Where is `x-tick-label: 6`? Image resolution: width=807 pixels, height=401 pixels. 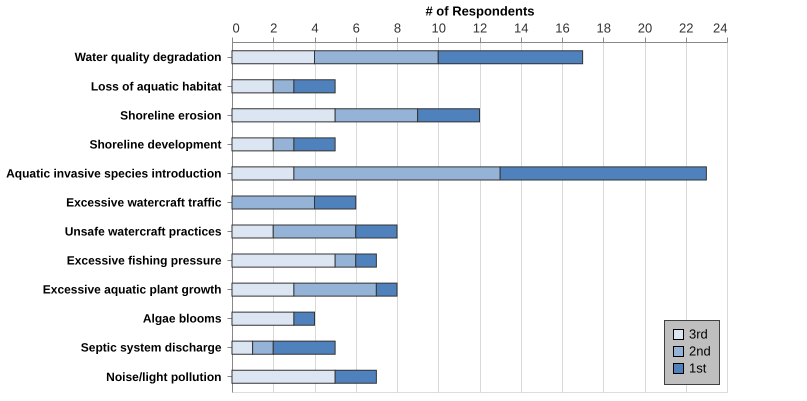 x-tick-label: 6 is located at coordinates (356, 28).